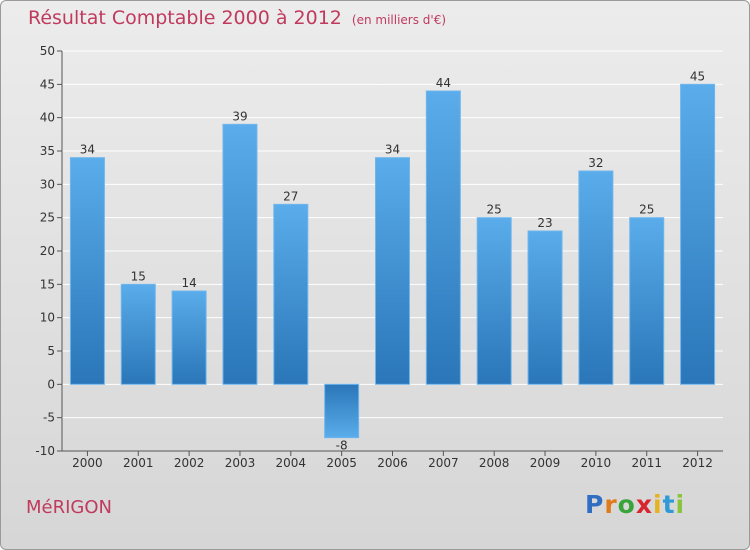 This screenshot has width=750, height=550. What do you see at coordinates (291, 463) in the screenshot?
I see `x-tick-label-2004: 2004` at bounding box center [291, 463].